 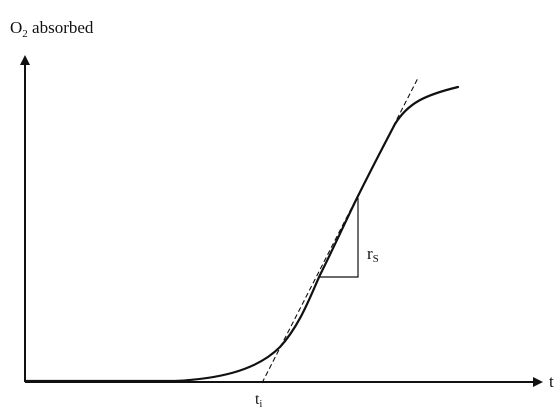 What do you see at coordinates (25, 34) in the screenshot?
I see `y-axis-label-subscript: 2` at bounding box center [25, 34].